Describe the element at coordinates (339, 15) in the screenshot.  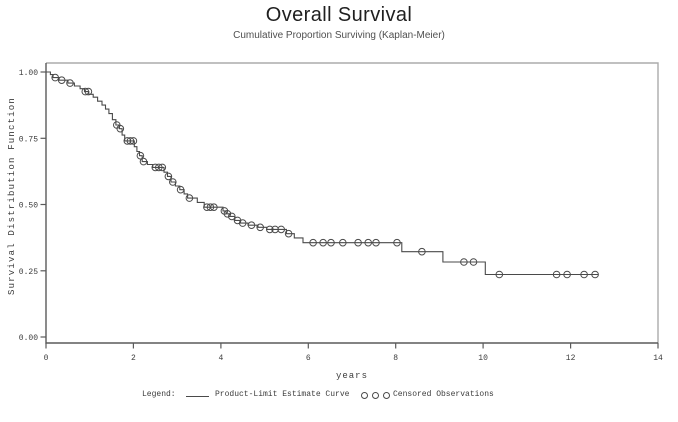
I see `chart-title: Overall Survival` at that location.